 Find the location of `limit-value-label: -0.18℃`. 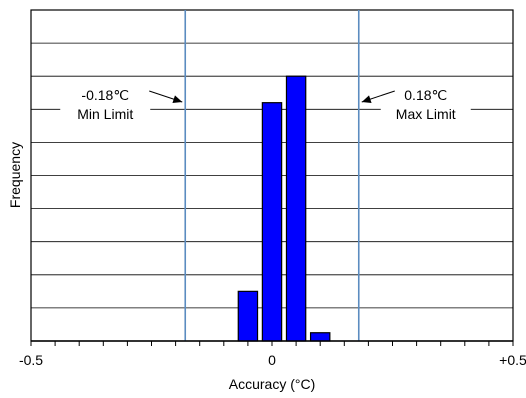

limit-value-label: -0.18℃ is located at coordinates (105, 95).